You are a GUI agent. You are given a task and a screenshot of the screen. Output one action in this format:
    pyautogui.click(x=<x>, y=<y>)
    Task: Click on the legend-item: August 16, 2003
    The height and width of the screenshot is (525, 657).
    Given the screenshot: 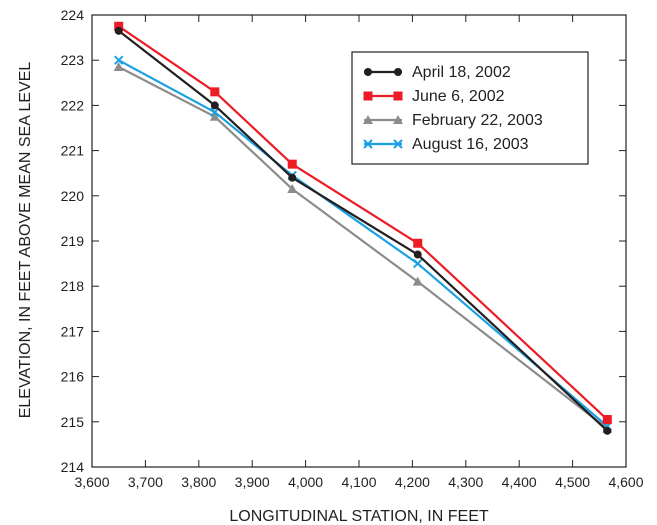 What is the action you would take?
    pyautogui.click(x=446, y=144)
    